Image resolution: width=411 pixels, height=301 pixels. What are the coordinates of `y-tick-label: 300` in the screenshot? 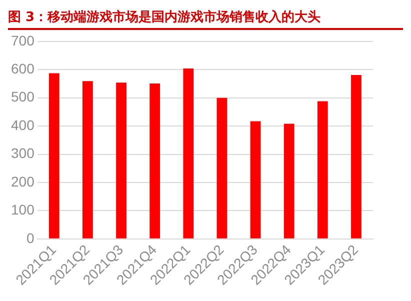 It's located at (23, 153).